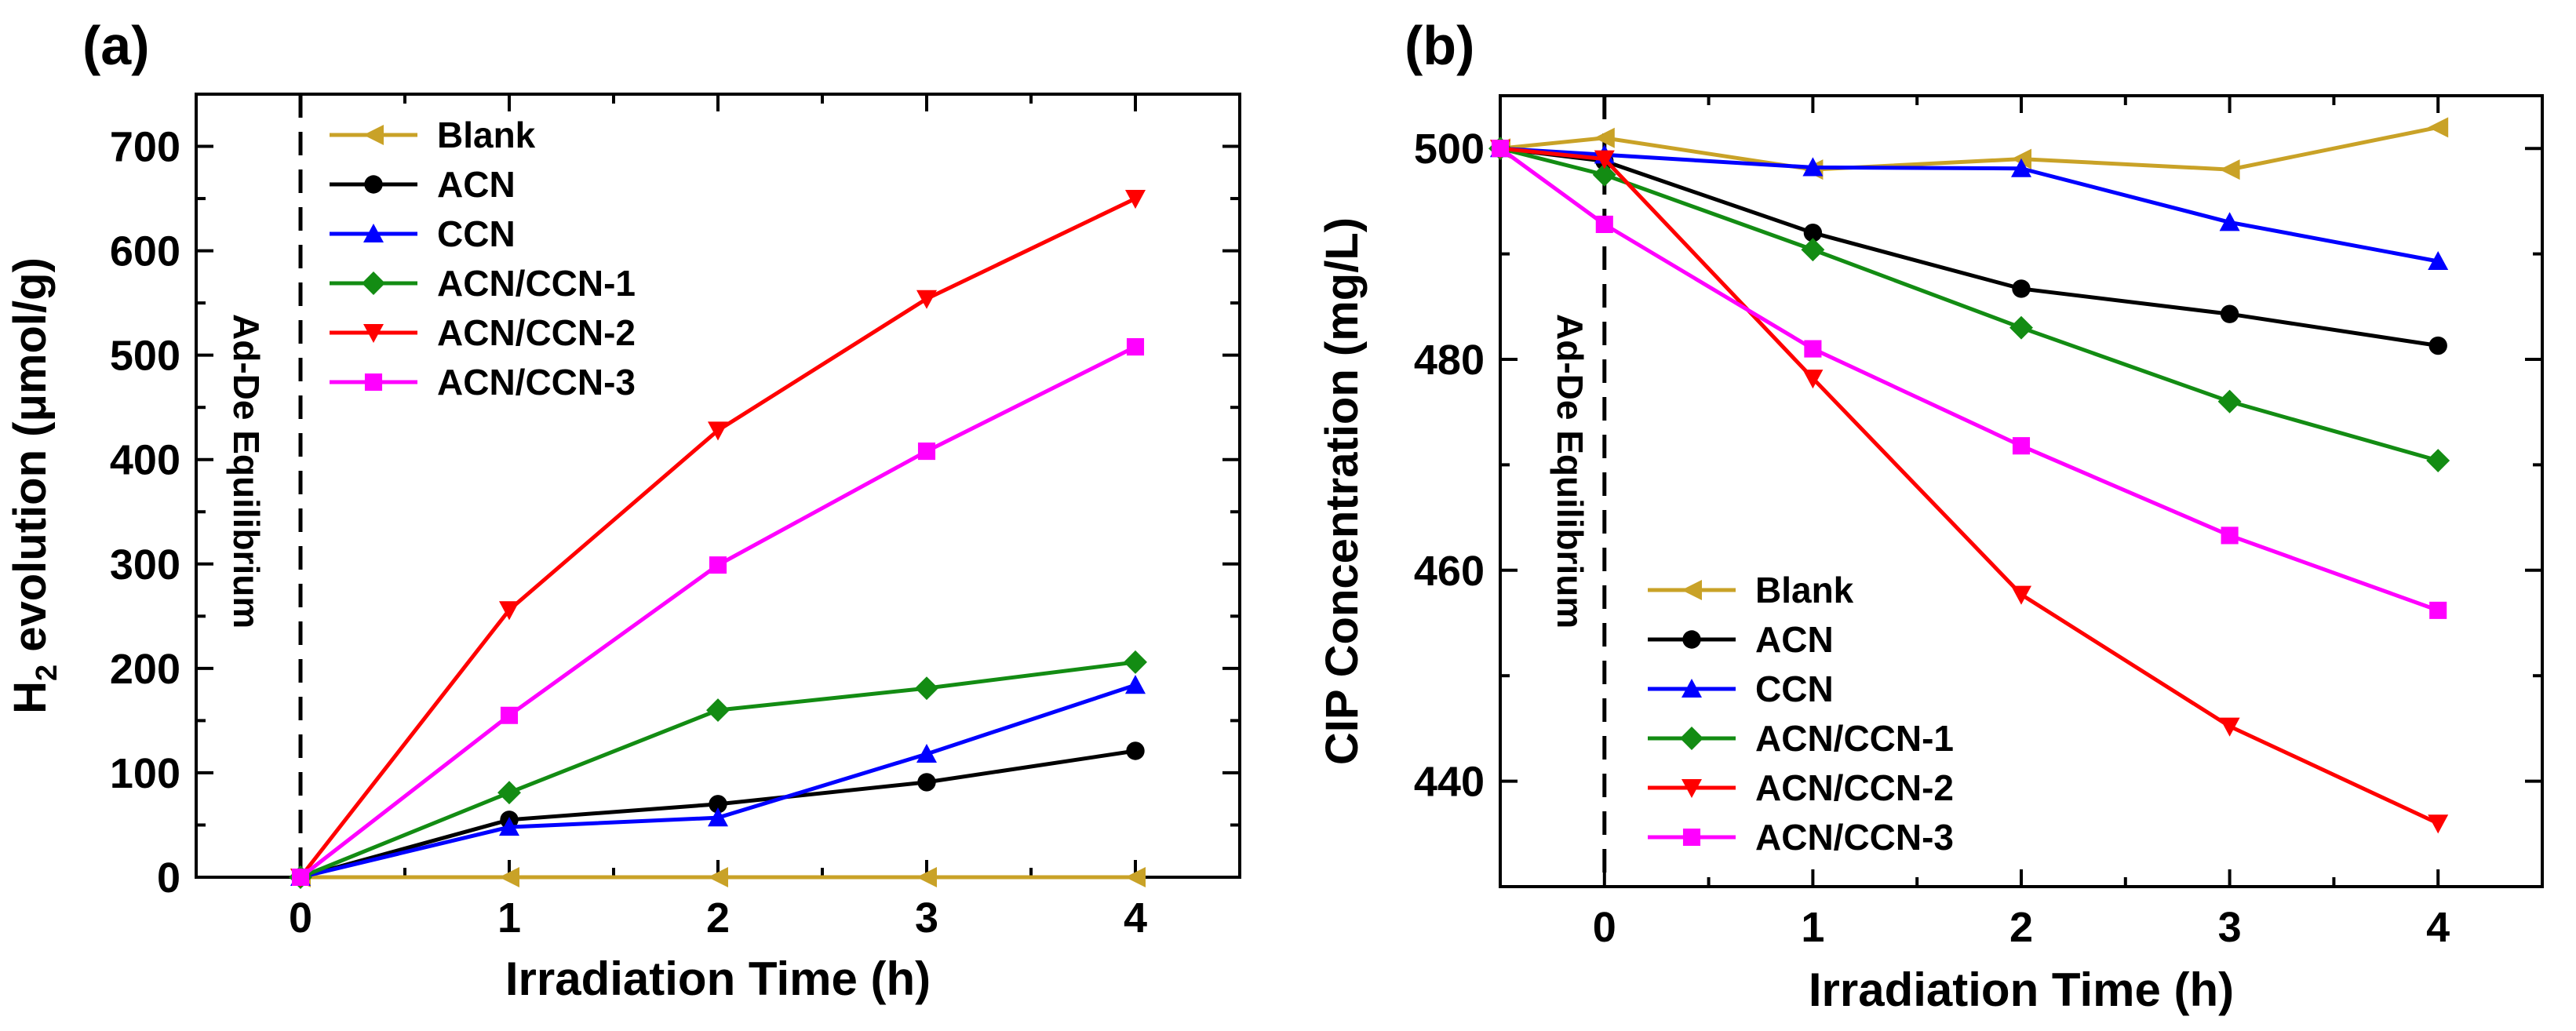 This screenshot has width=2576, height=1031. Describe the element at coordinates (145, 148) in the screenshot. I see `y-tick-label: 700` at that location.